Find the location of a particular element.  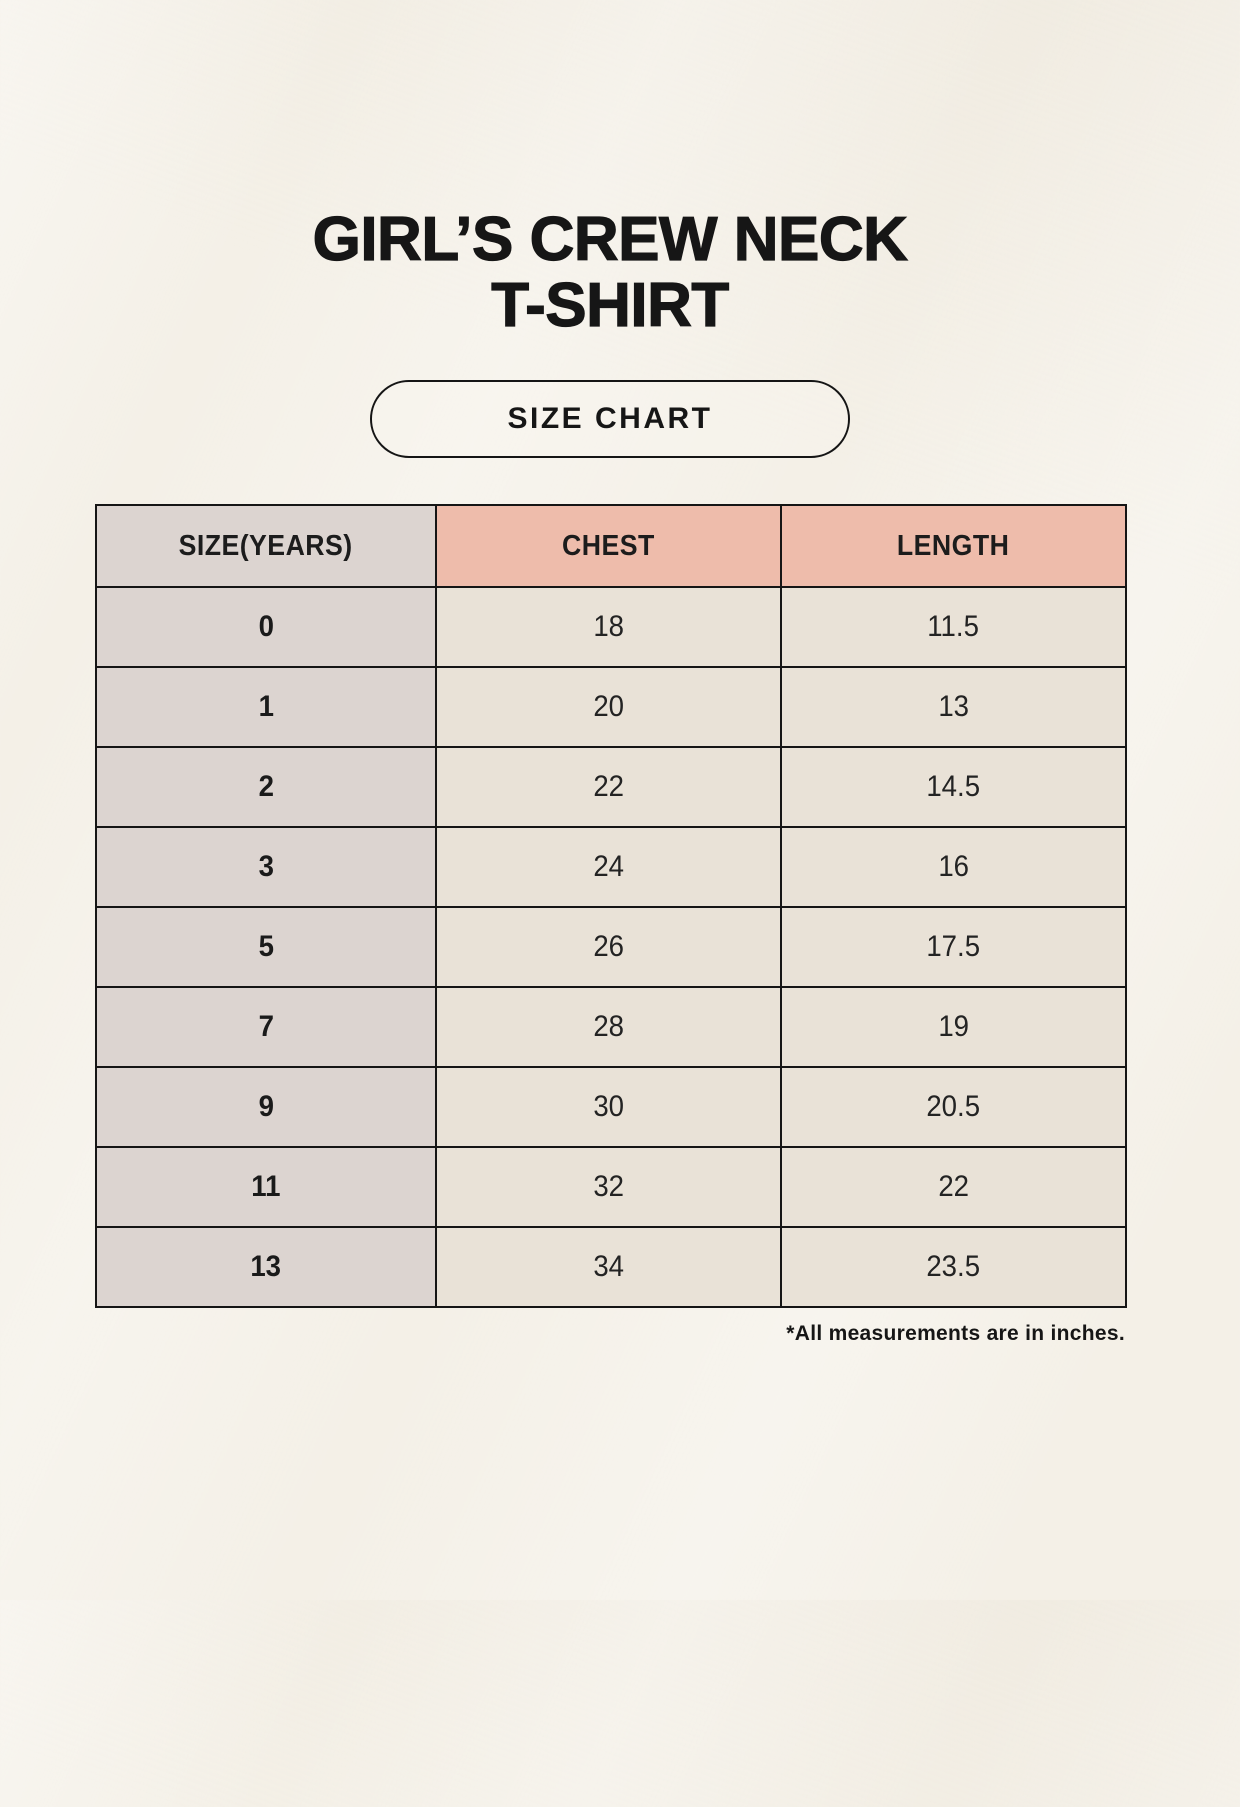

cell-size-value: 3 is located at coordinates (266, 866).